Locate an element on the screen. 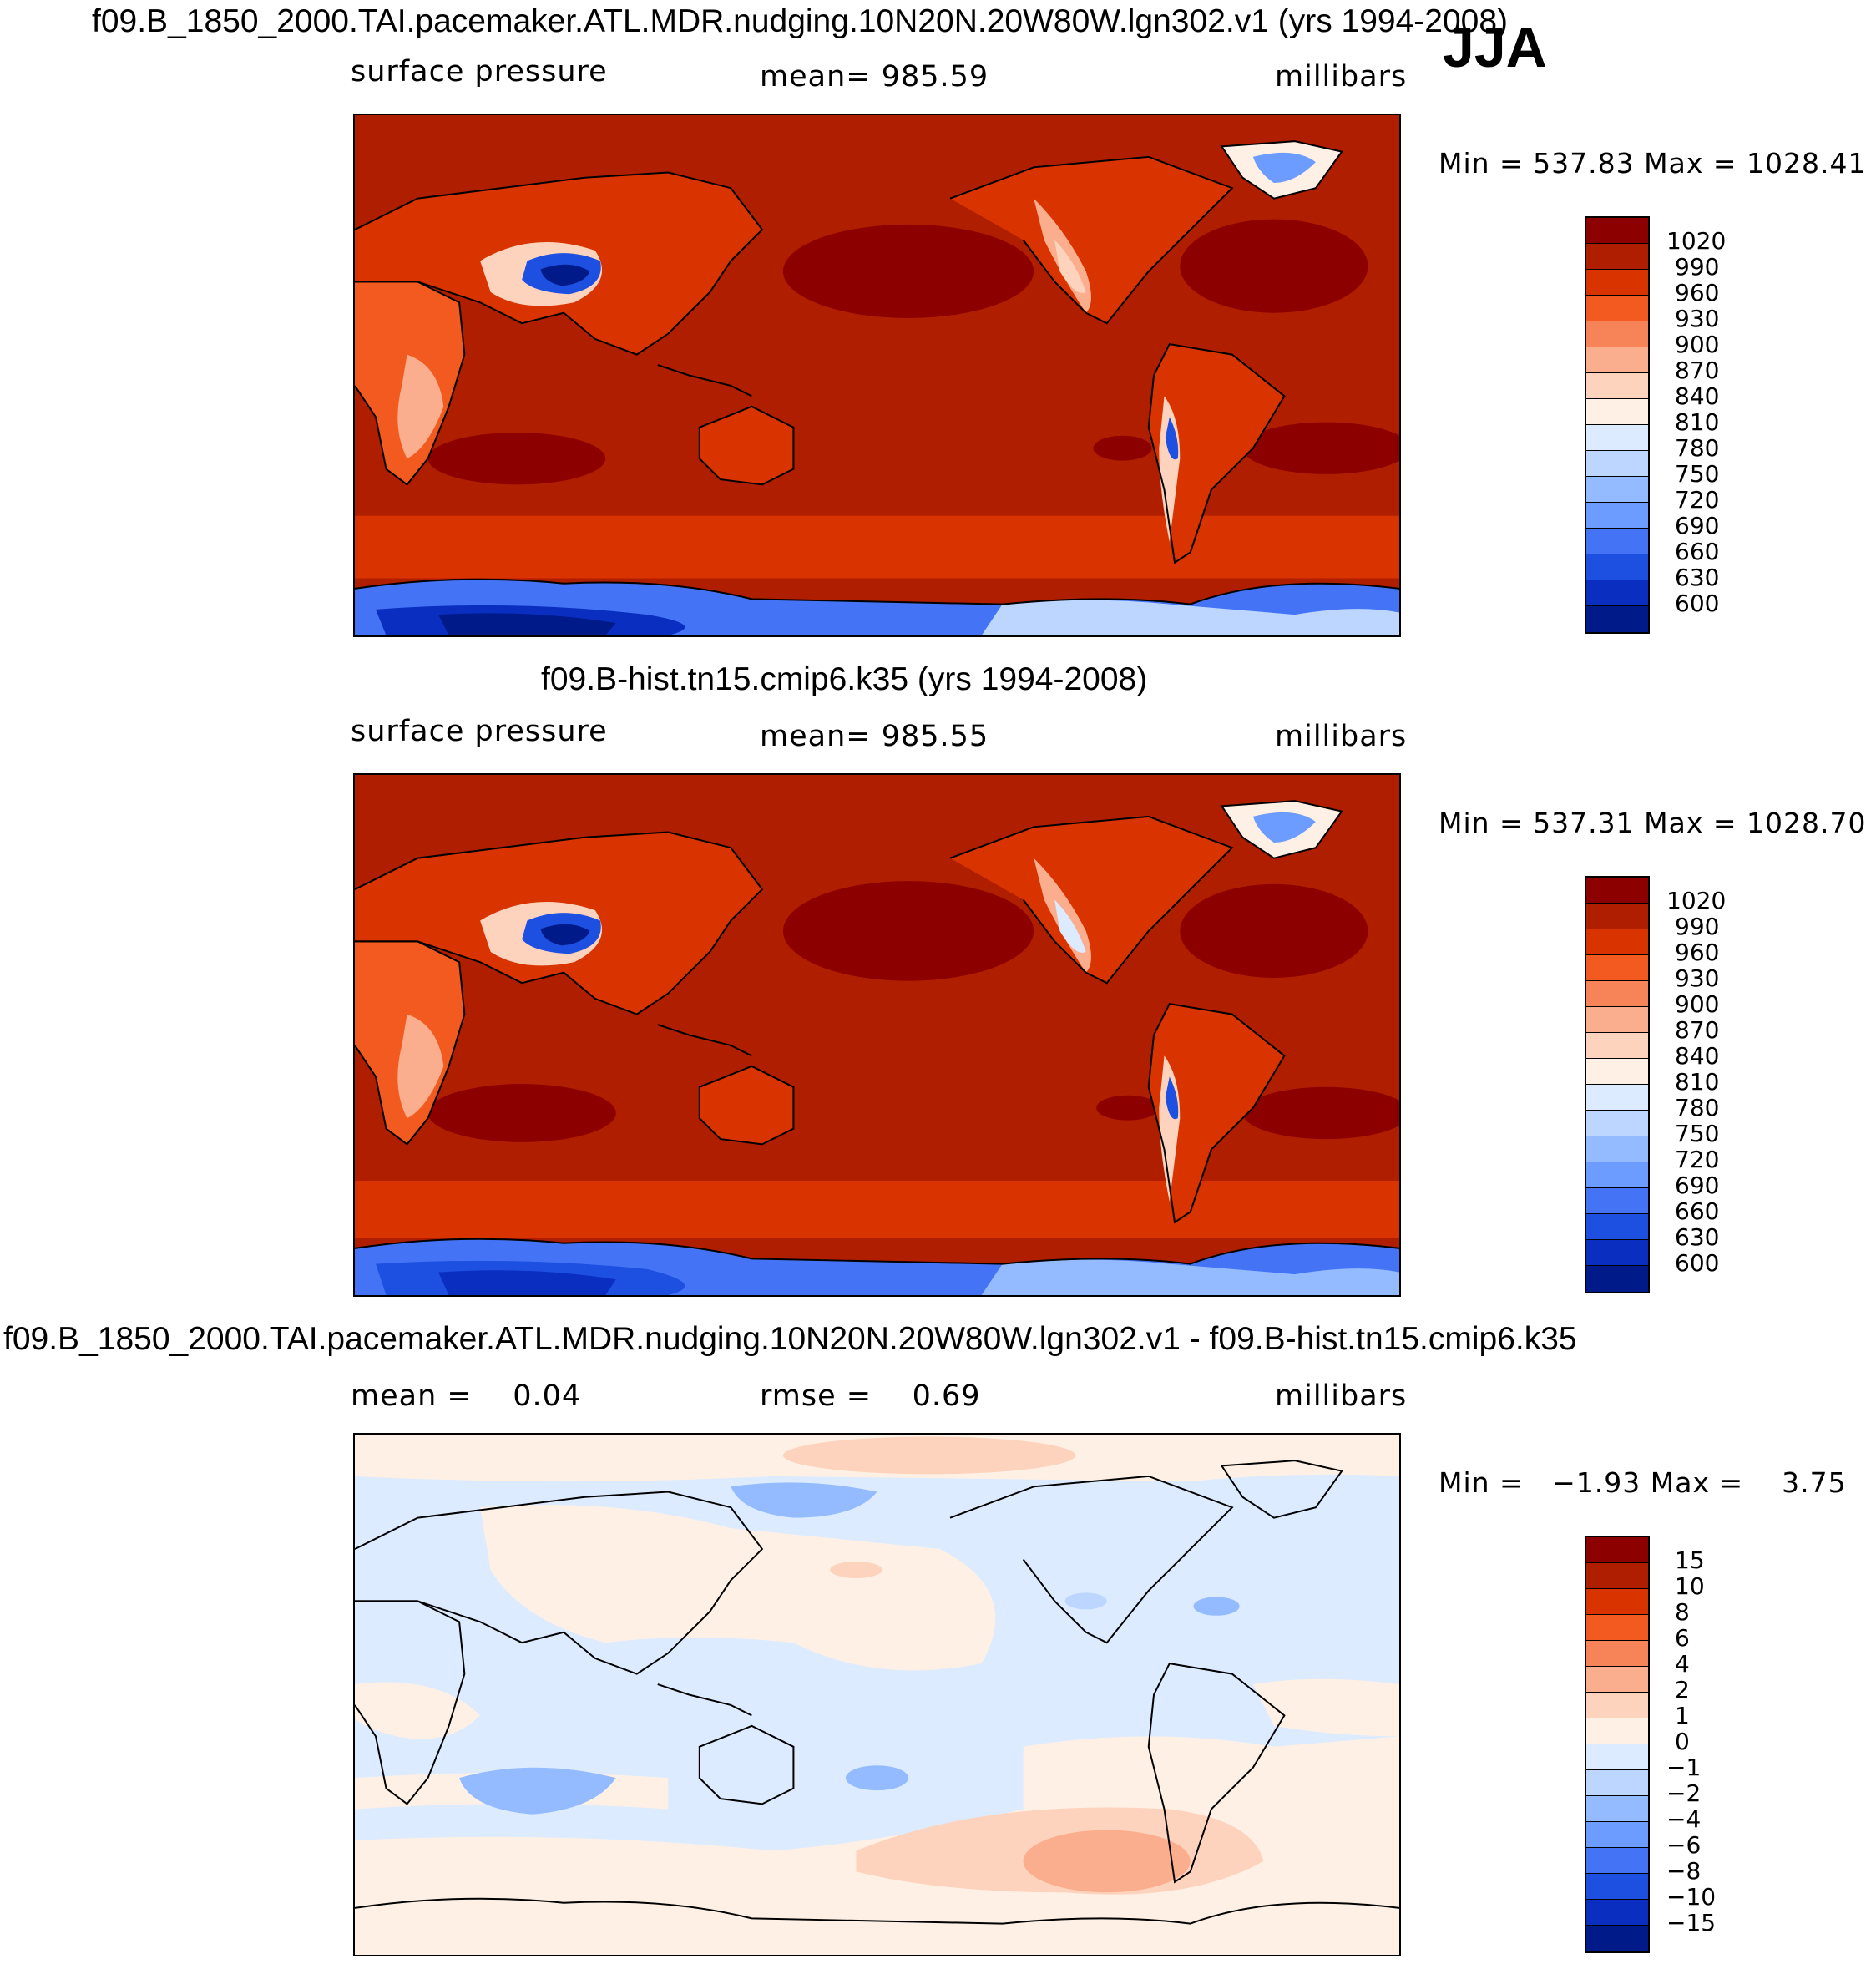 The width and height of the screenshot is (1876, 1964). panel2-level-label: 630 is located at coordinates (1697, 1237).